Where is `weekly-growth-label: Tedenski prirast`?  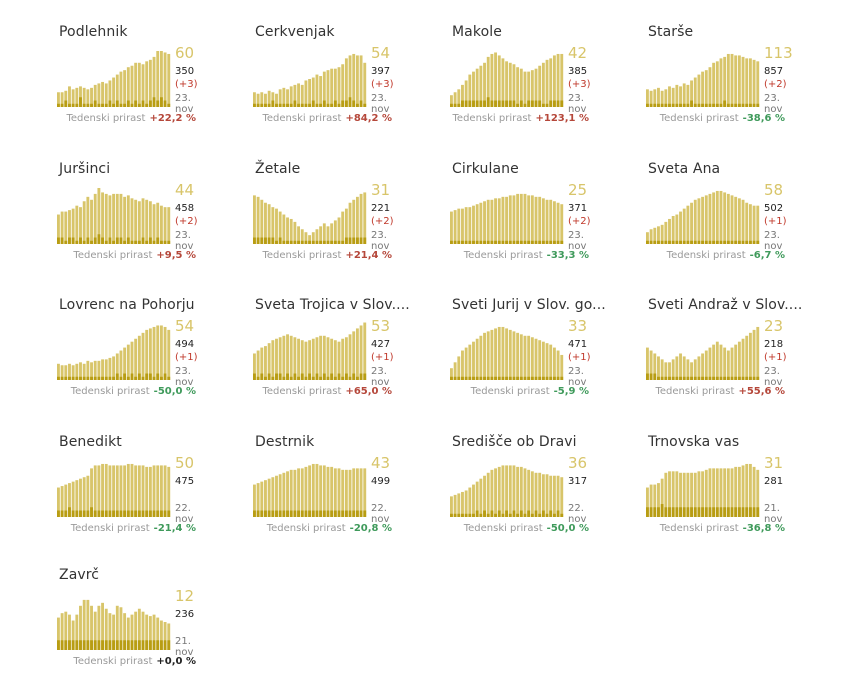
weekly-growth-label: Tedenski prirast is located at coordinates (510, 391).